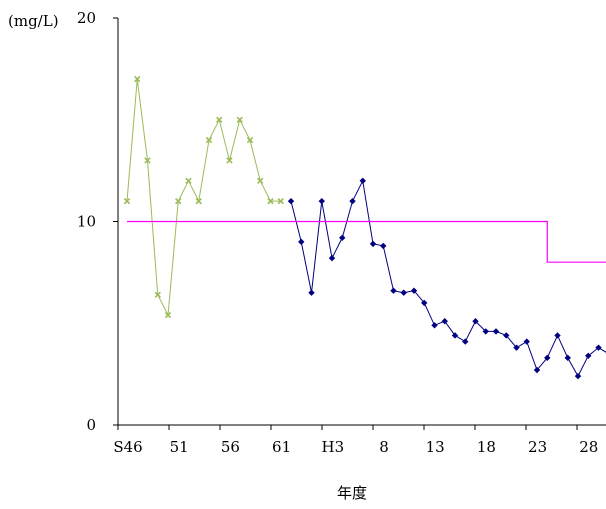  I want to click on y-axis-label: (mg/L), so click(33, 21).